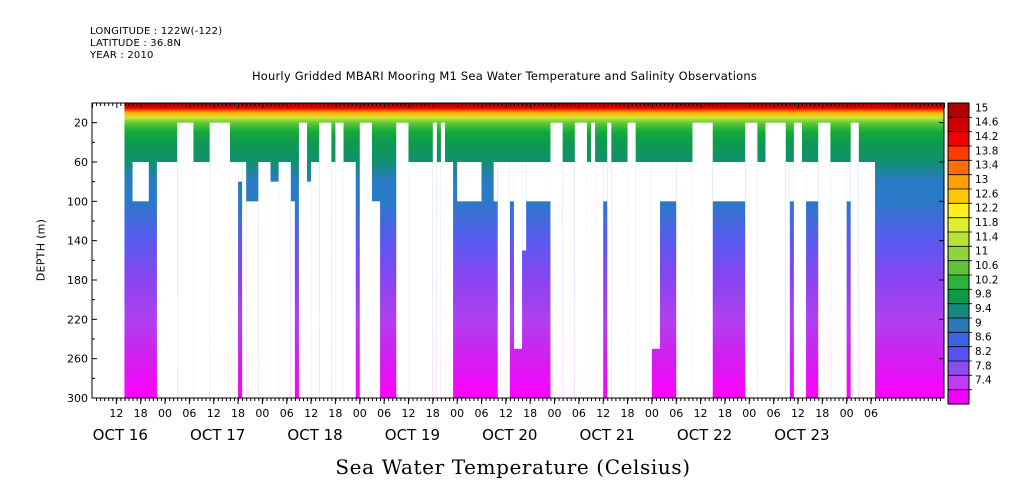  Describe the element at coordinates (986, 209) in the screenshot. I see `colorbar-label: 12.2` at that location.